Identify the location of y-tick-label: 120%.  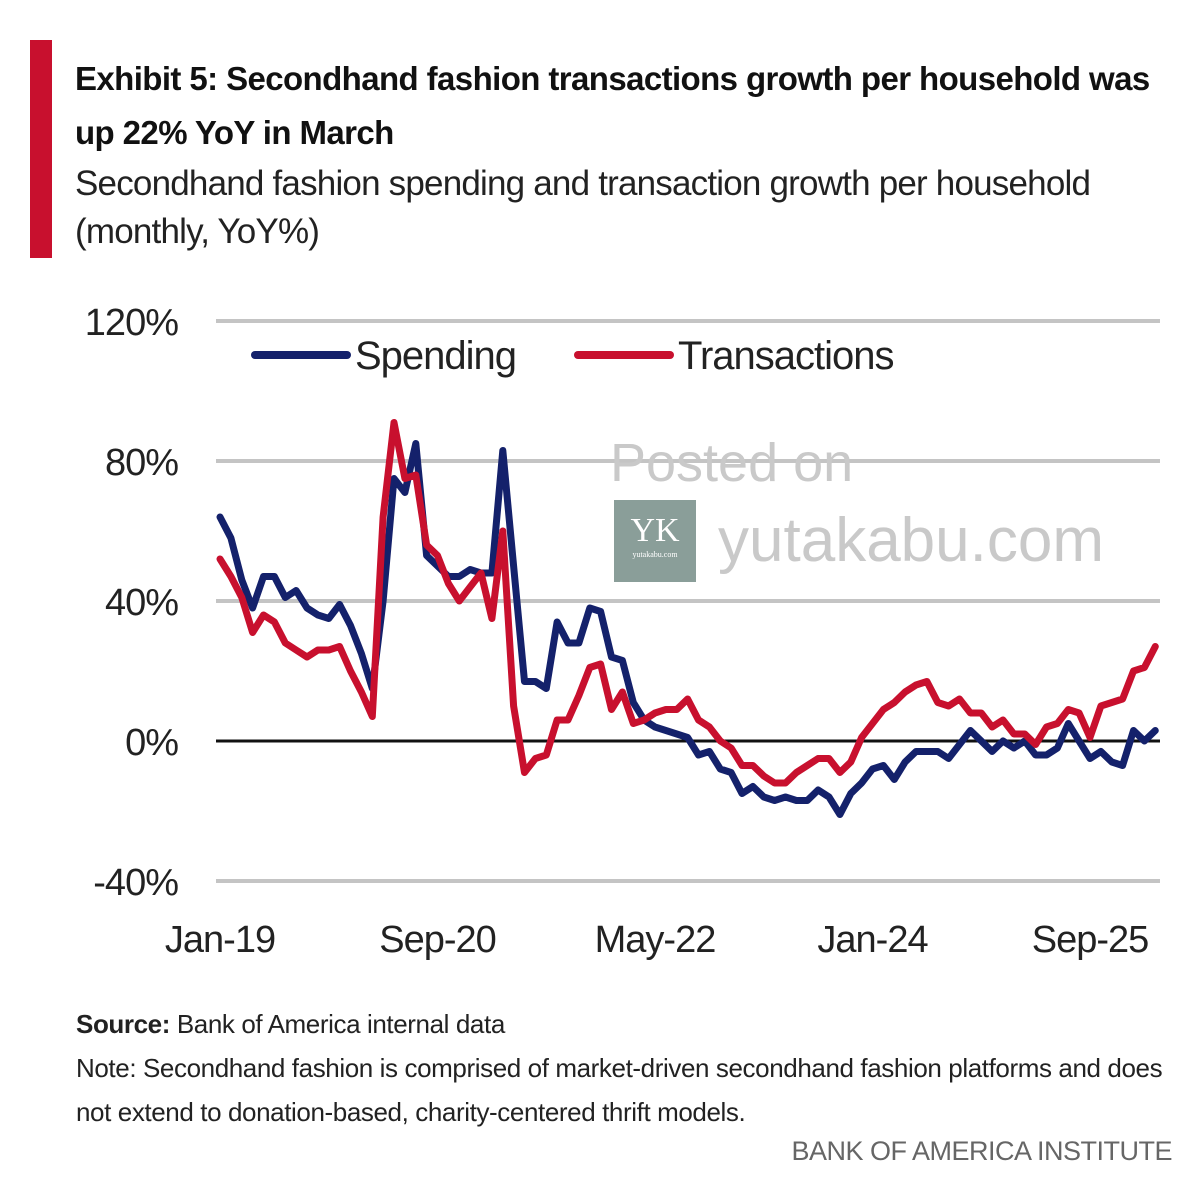
(131, 323).